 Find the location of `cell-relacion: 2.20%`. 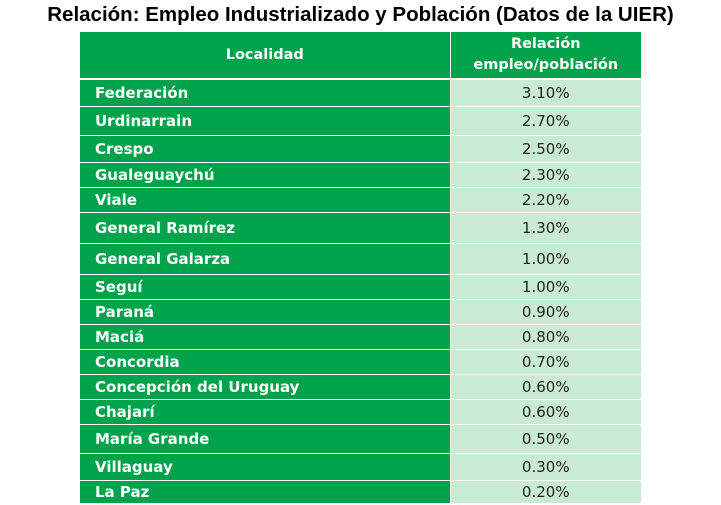

cell-relacion: 2.20% is located at coordinates (545, 200).